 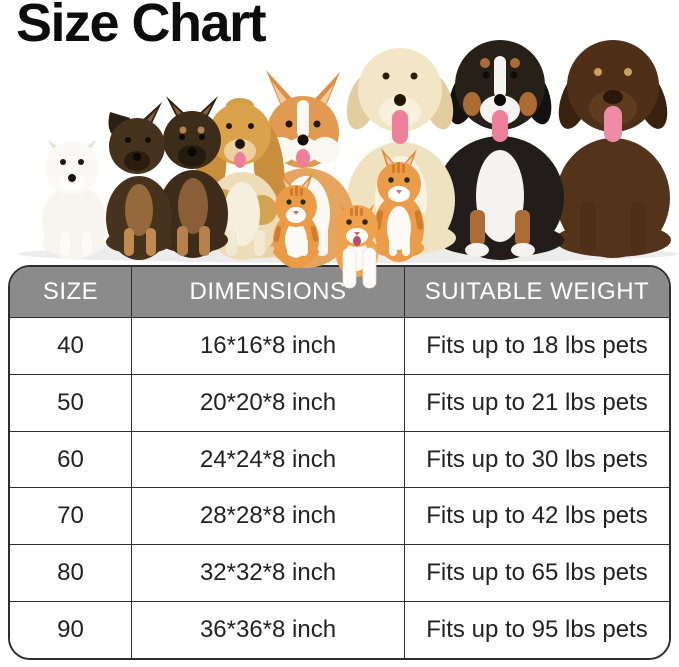 What do you see at coordinates (268, 292) in the screenshot?
I see `column-header-dimensions: DIMENSIONS` at bounding box center [268, 292].